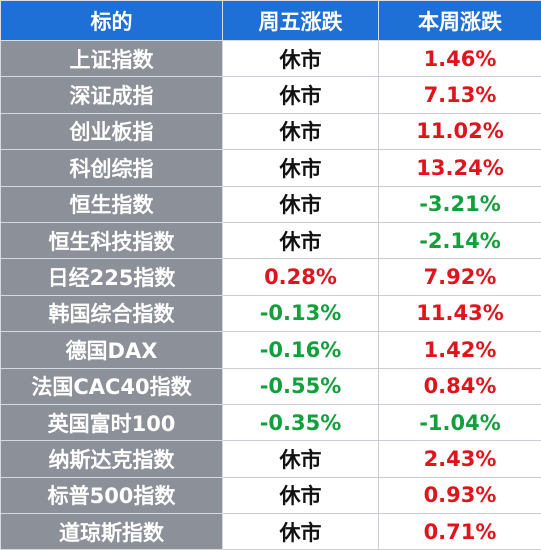 The height and width of the screenshot is (550, 541). What do you see at coordinates (459, 531) in the screenshot?
I see `change-cell: 0.71%` at bounding box center [459, 531].